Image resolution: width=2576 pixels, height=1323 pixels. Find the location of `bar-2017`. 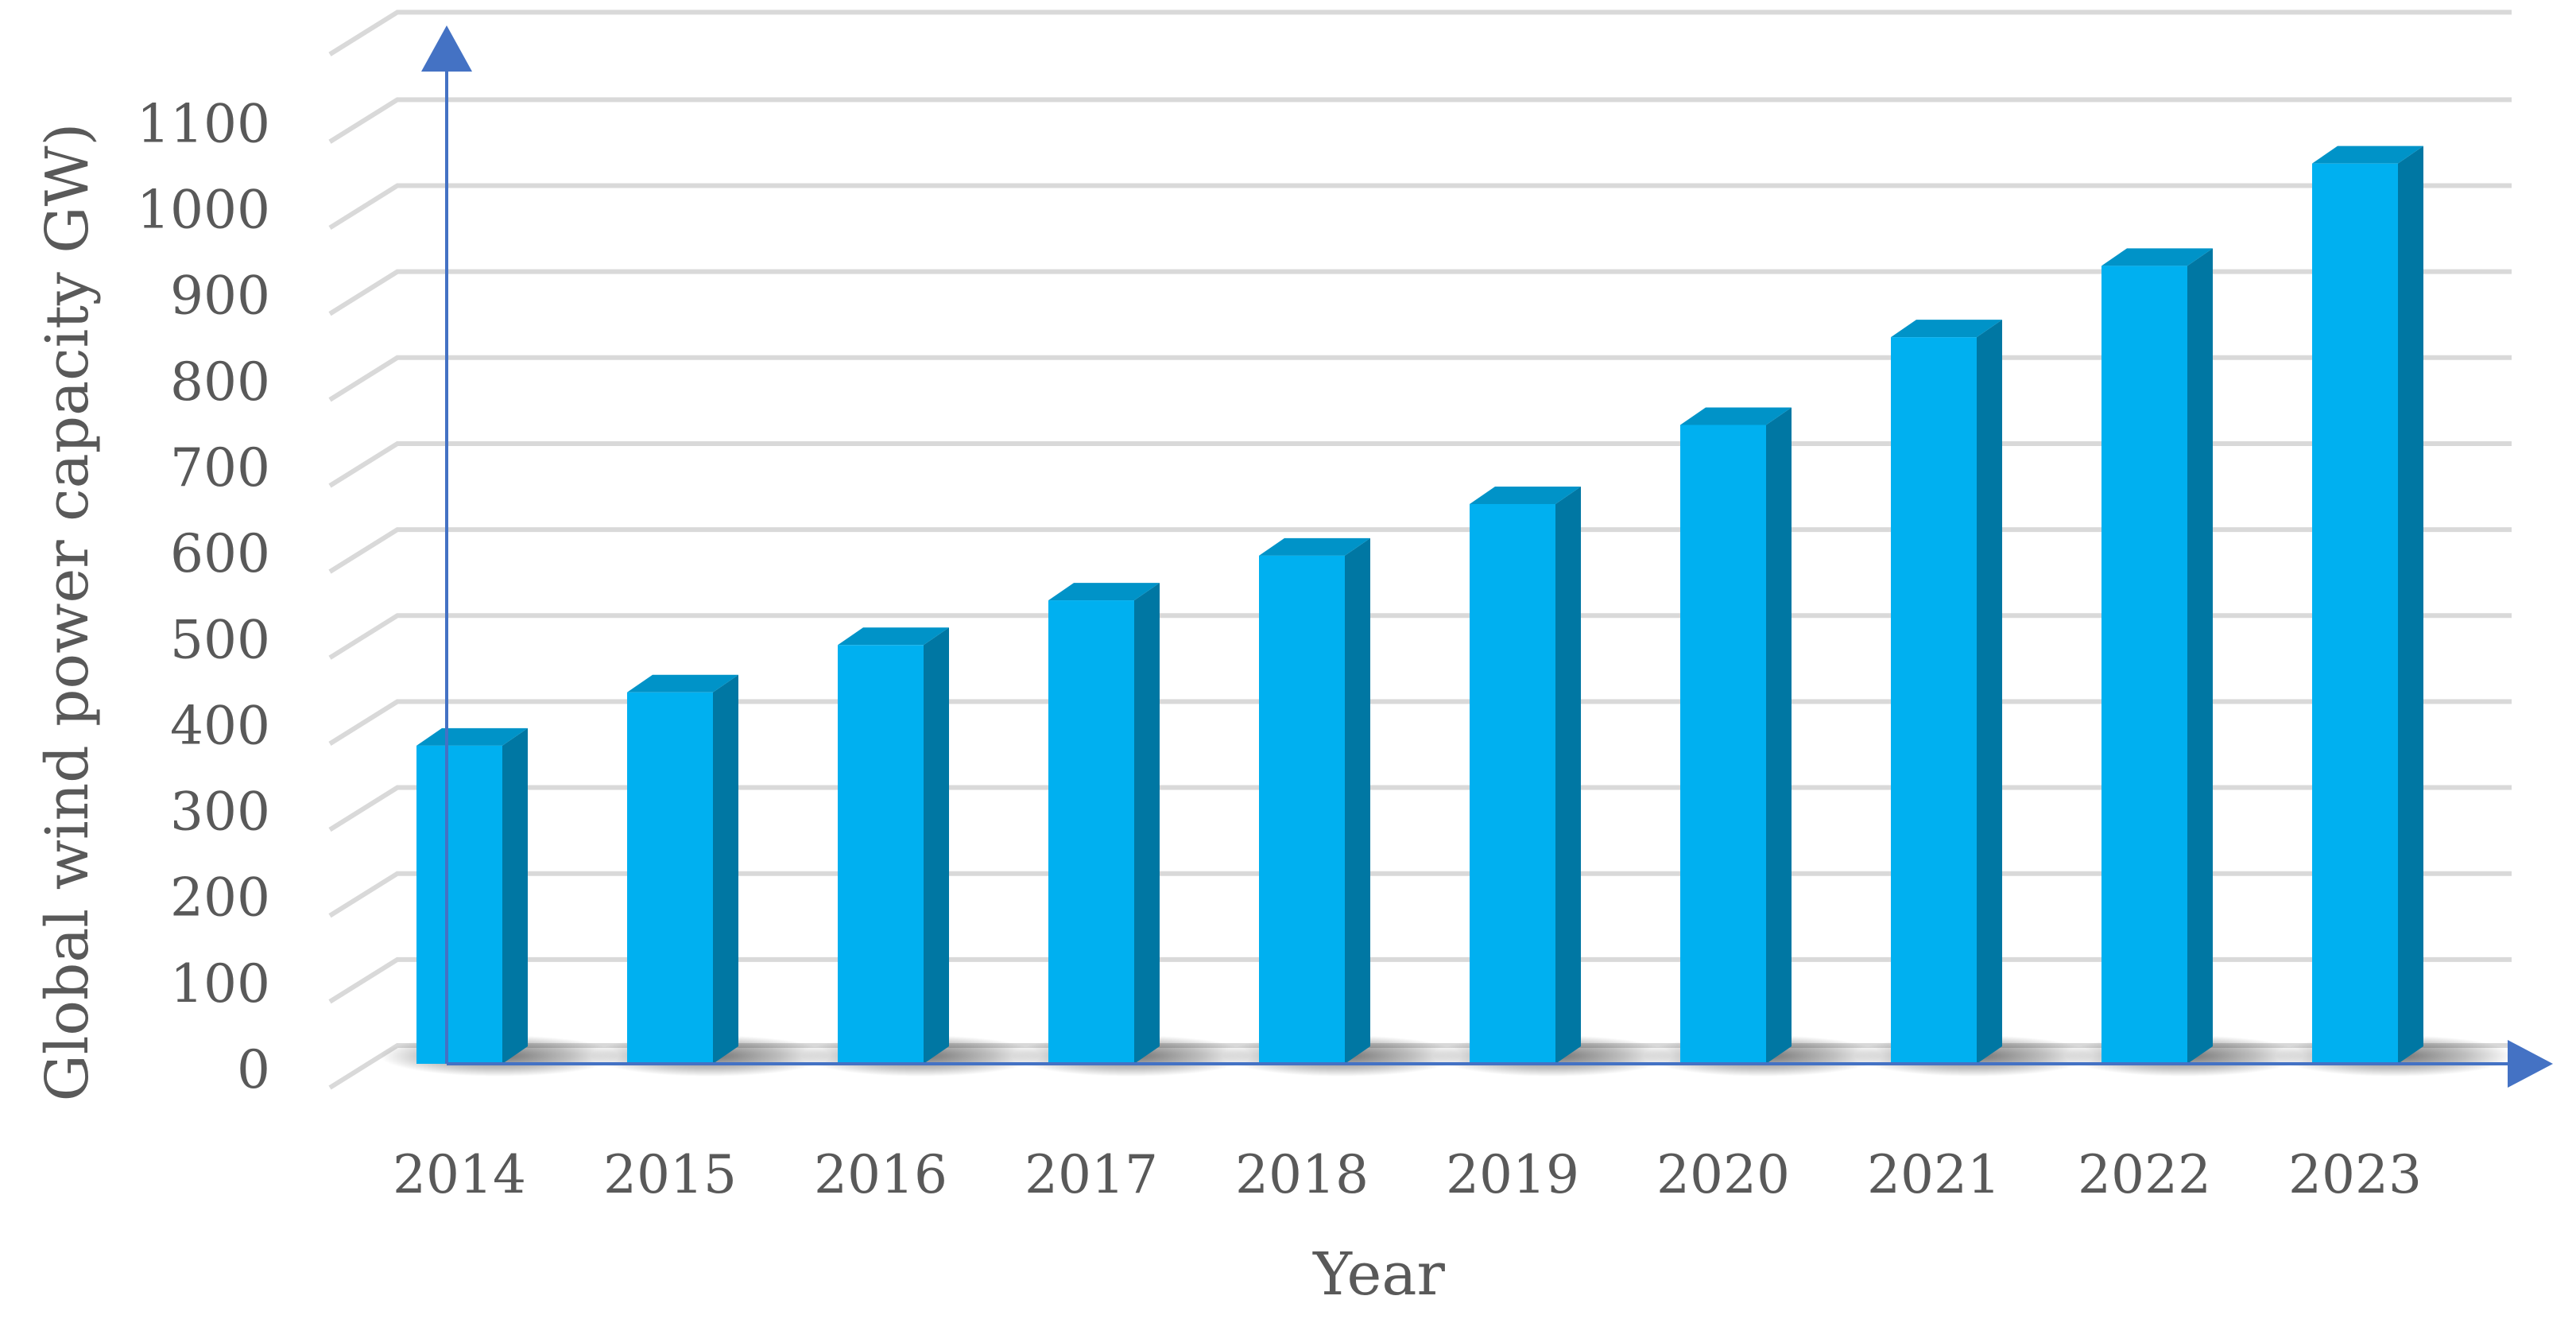

bar-2017 is located at coordinates (1104, 824).